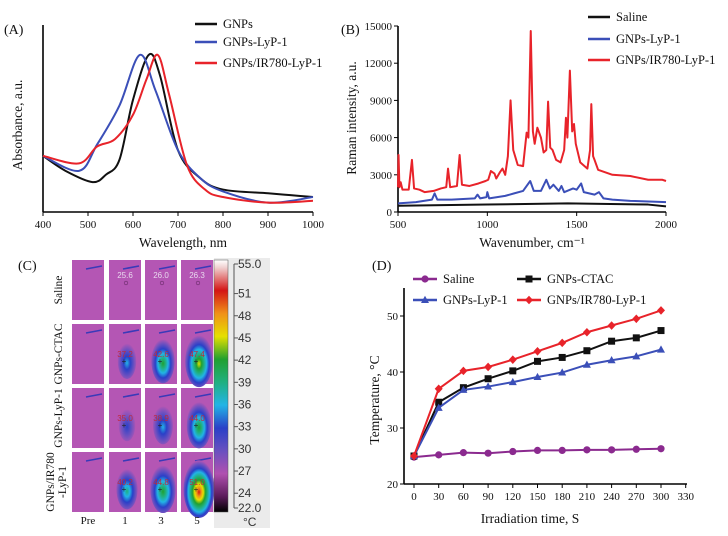 Image resolution: width=728 pixels, height=536 pixels. Describe the element at coordinates (59, 353) in the screenshot. I see `row-label: GNPs-CTAC` at that location.